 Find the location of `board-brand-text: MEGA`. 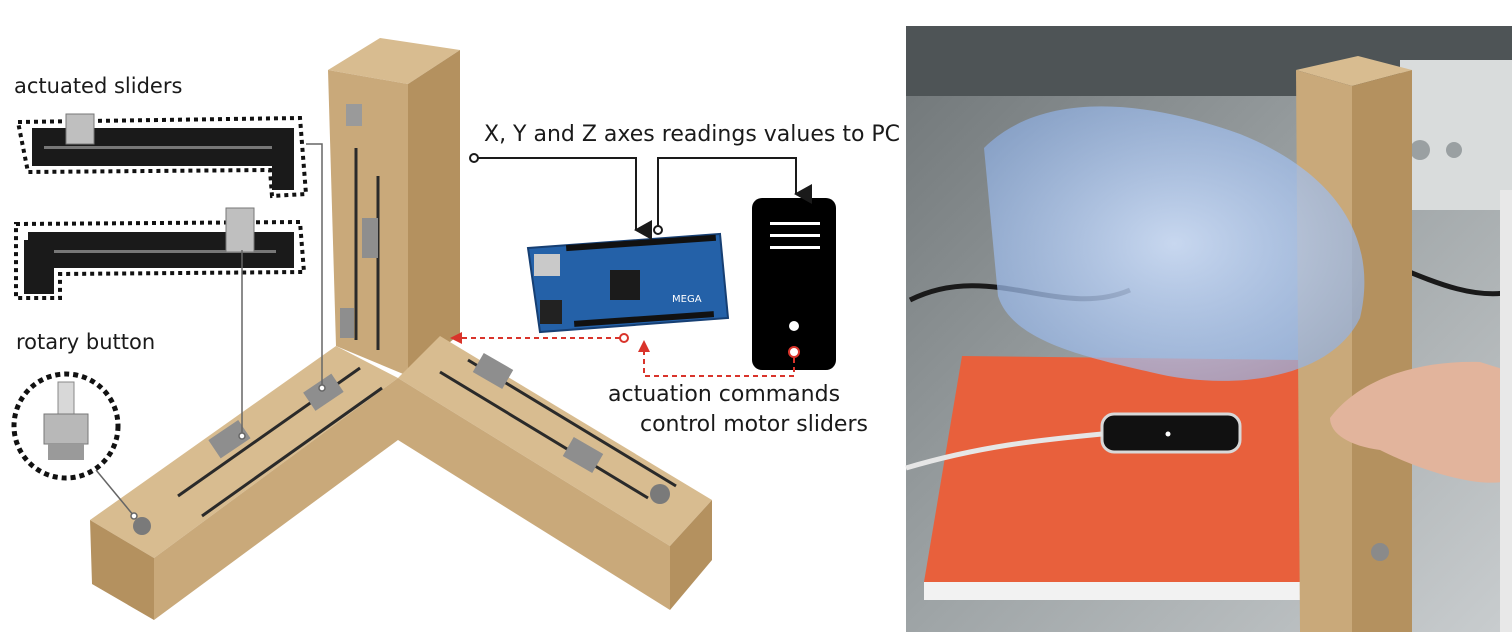

board-brand-text: MEGA is located at coordinates (687, 299).